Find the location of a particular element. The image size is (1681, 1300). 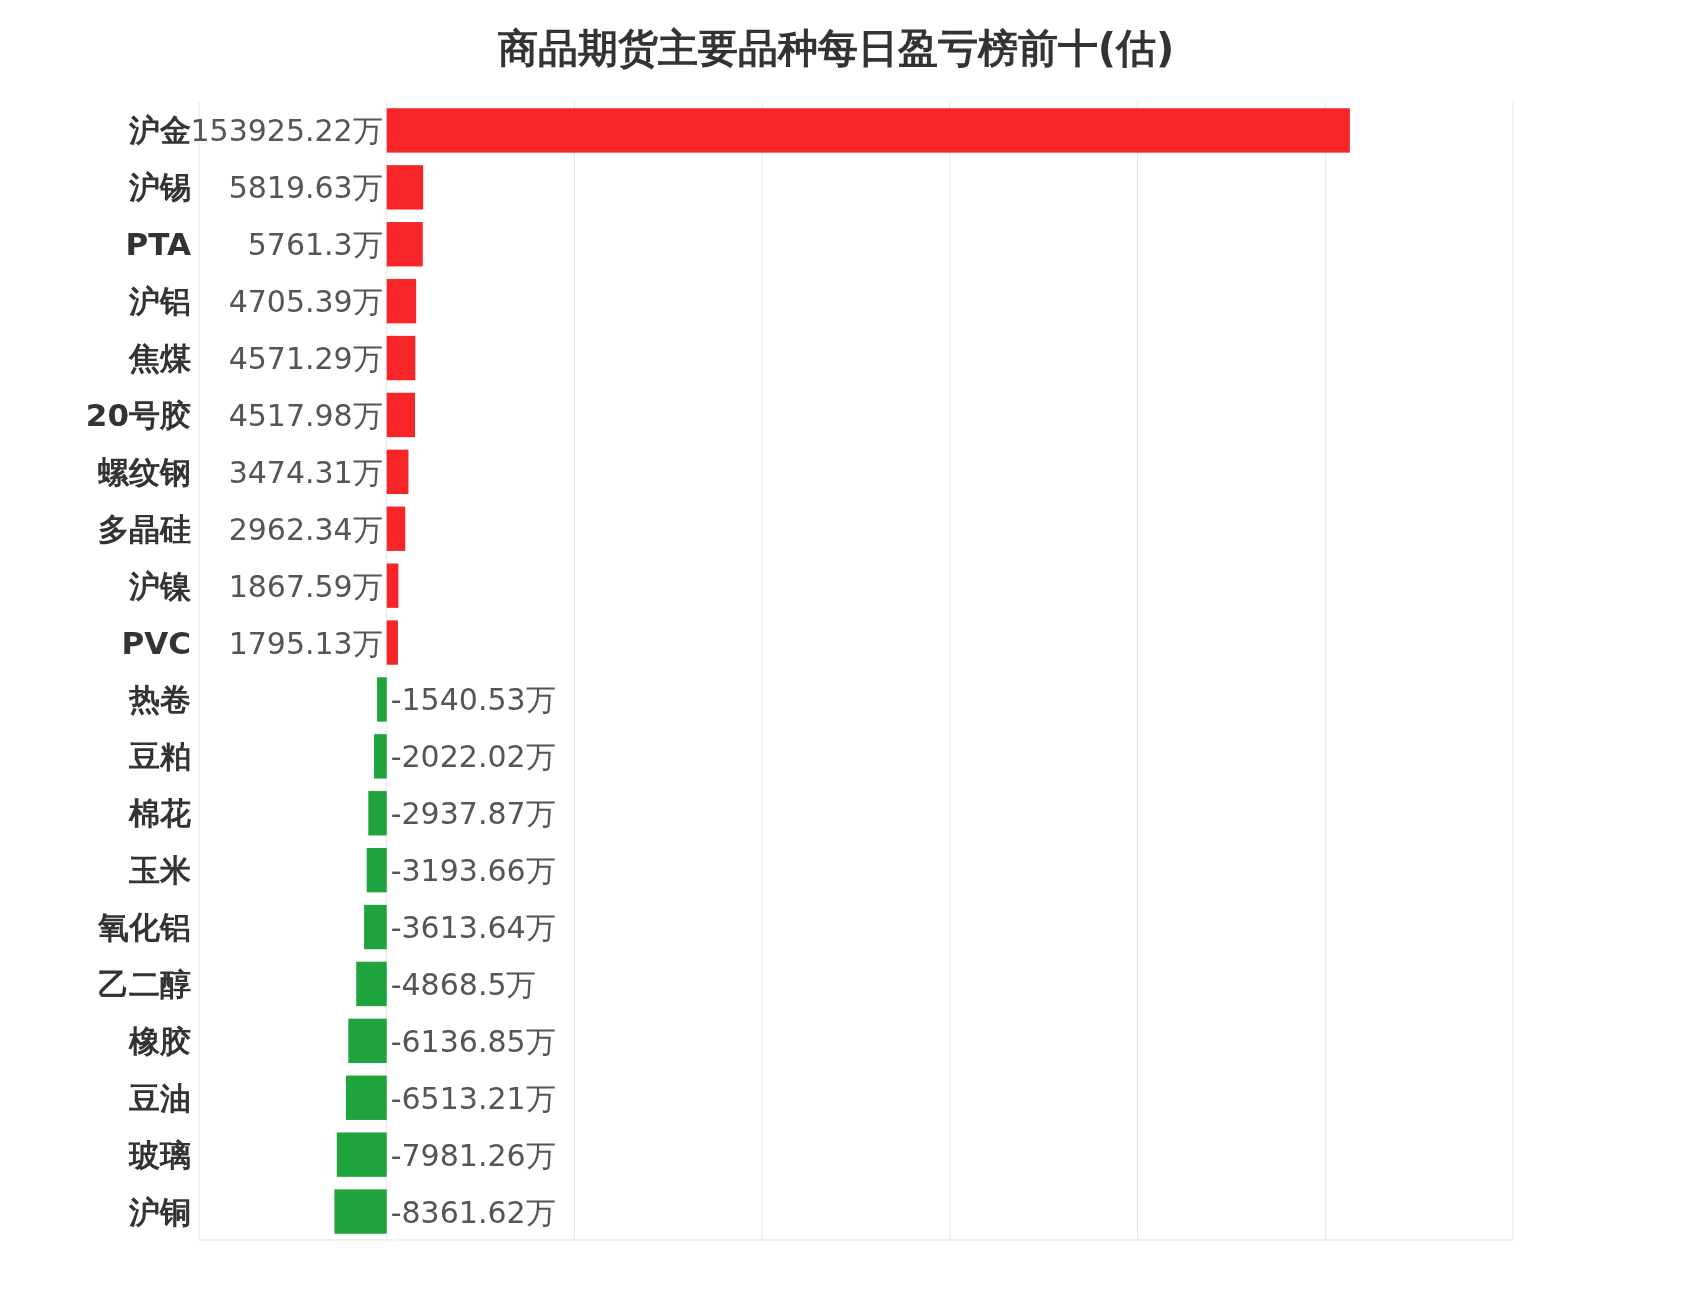

data-label: -6513.21万 is located at coordinates (473, 1098).